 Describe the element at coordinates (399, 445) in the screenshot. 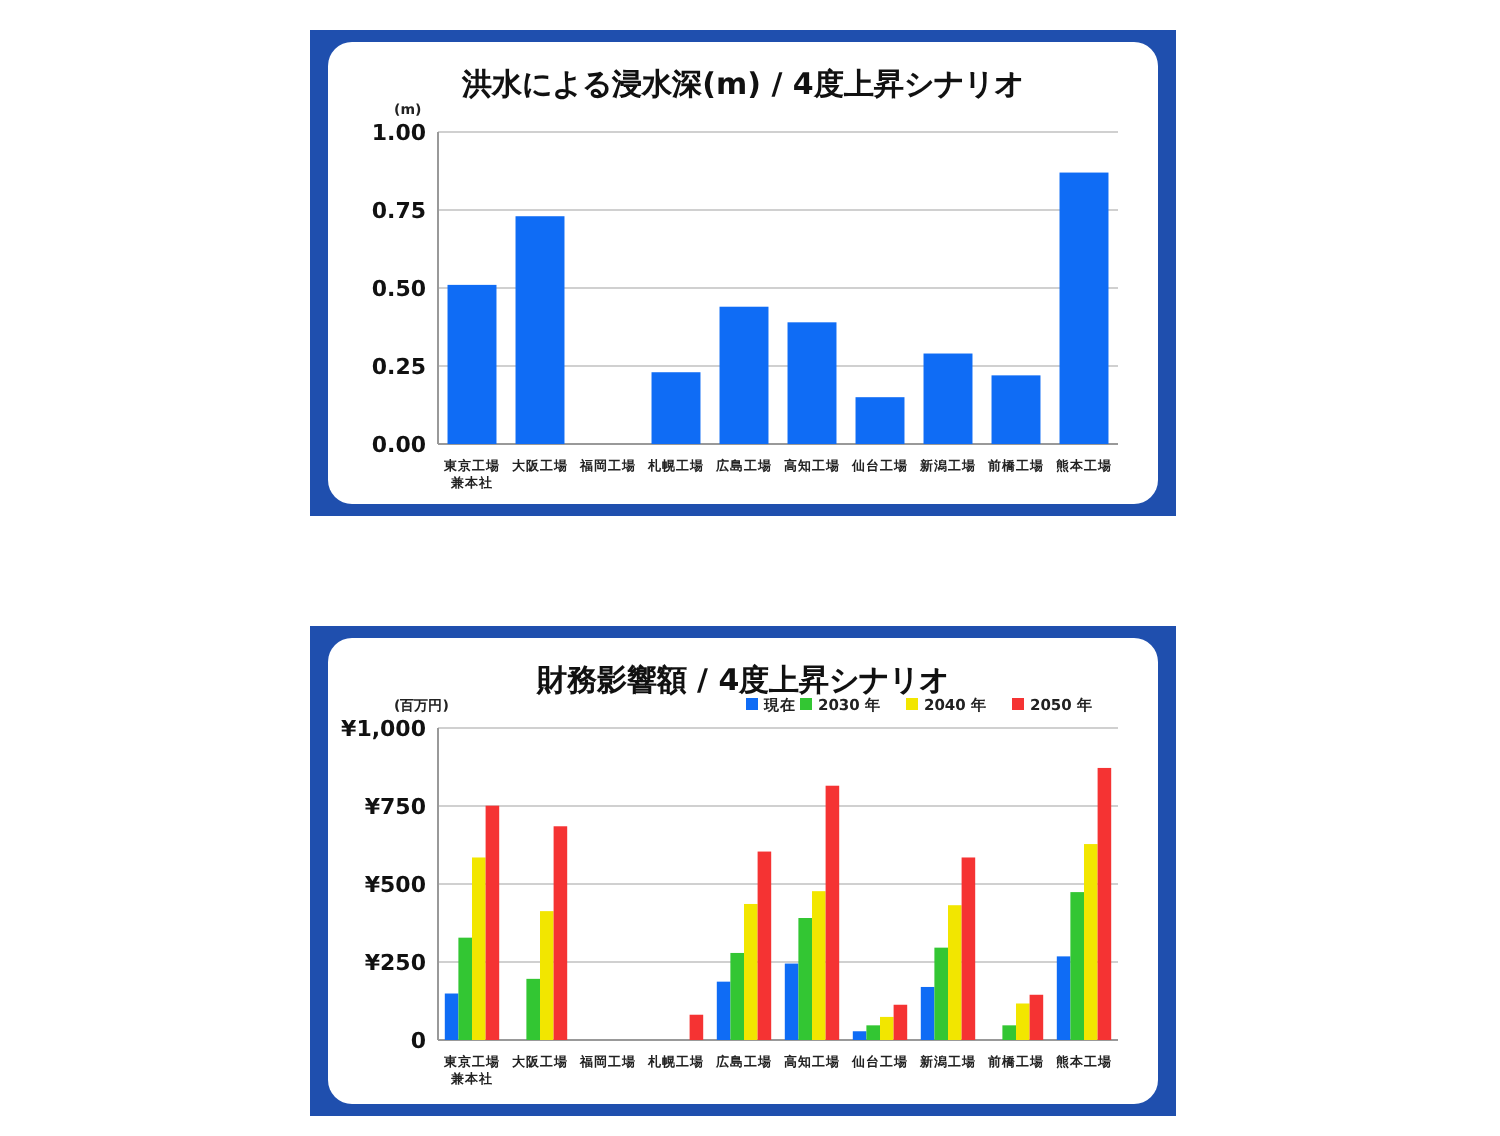

I see `y-tick-label: 0.00` at that location.